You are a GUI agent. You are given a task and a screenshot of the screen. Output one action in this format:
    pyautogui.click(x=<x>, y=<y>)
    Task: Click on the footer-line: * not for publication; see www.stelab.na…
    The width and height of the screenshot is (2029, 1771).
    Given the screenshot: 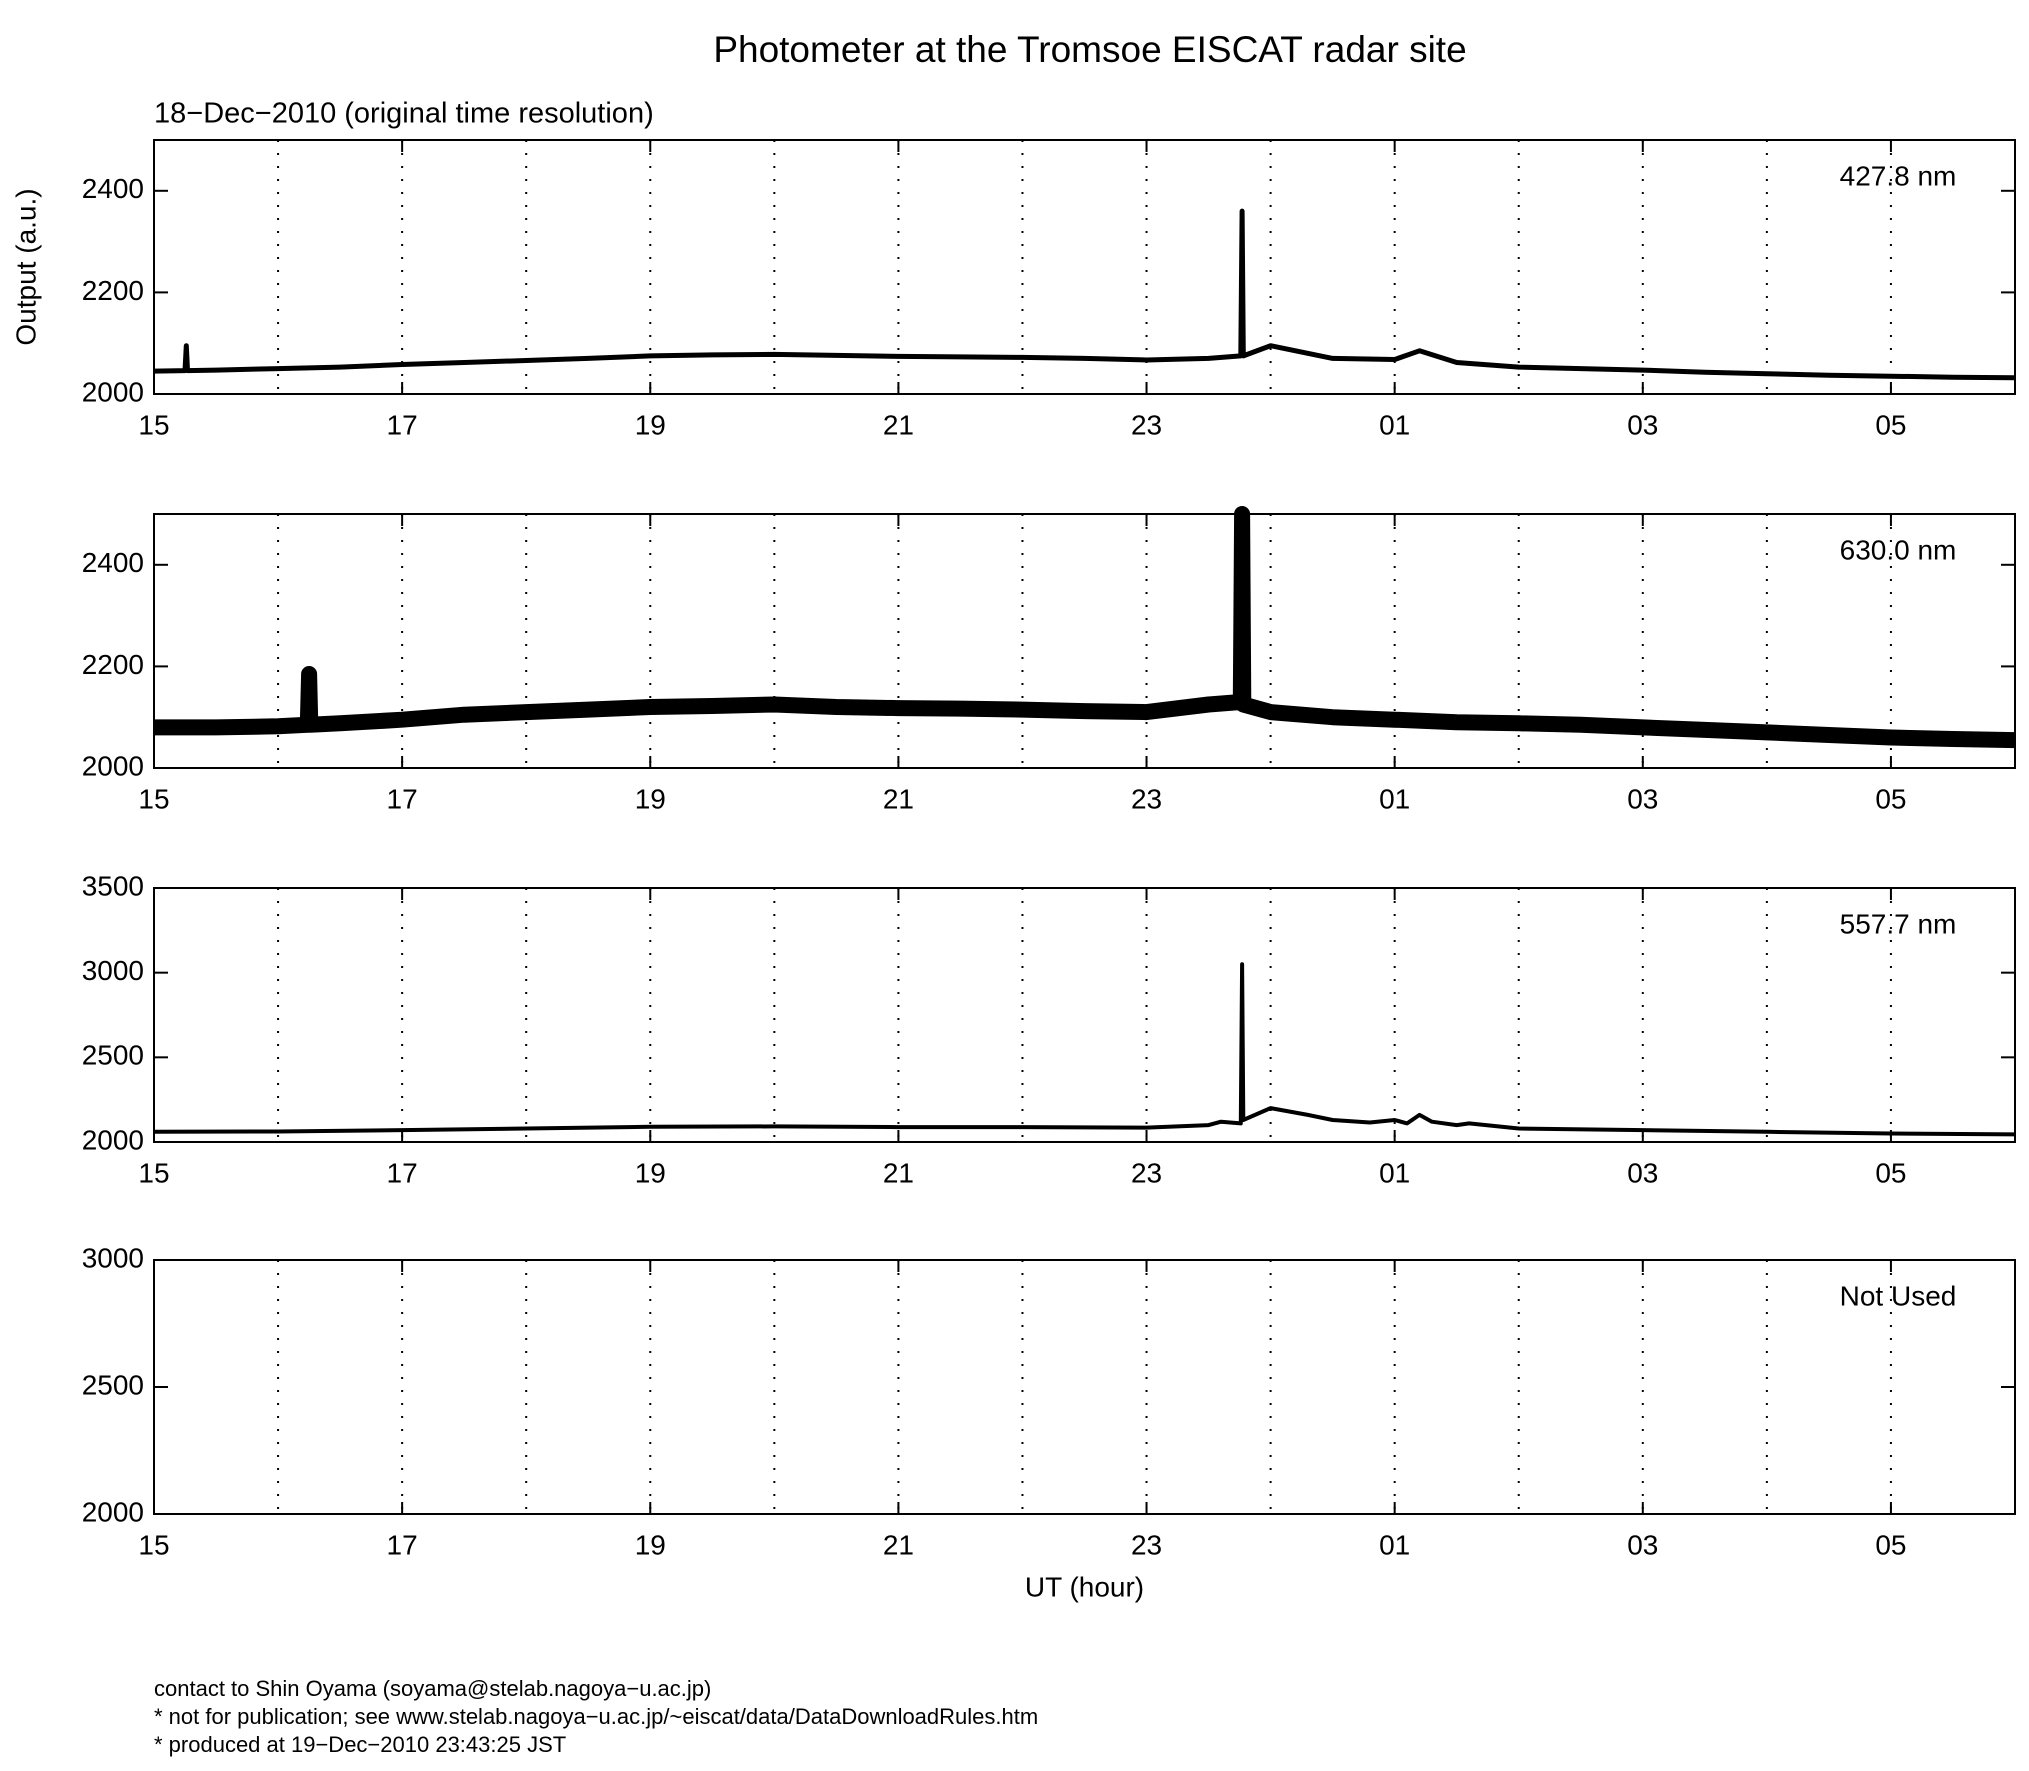 What is the action you would take?
    pyautogui.click(x=596, y=1716)
    